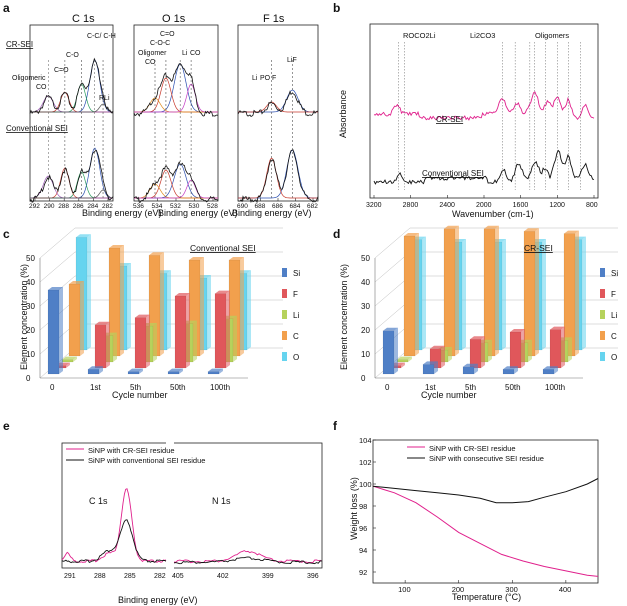 The image size is (627, 606). Describe the element at coordinates (449, 292) in the screenshot. I see `bar-c` at that location.